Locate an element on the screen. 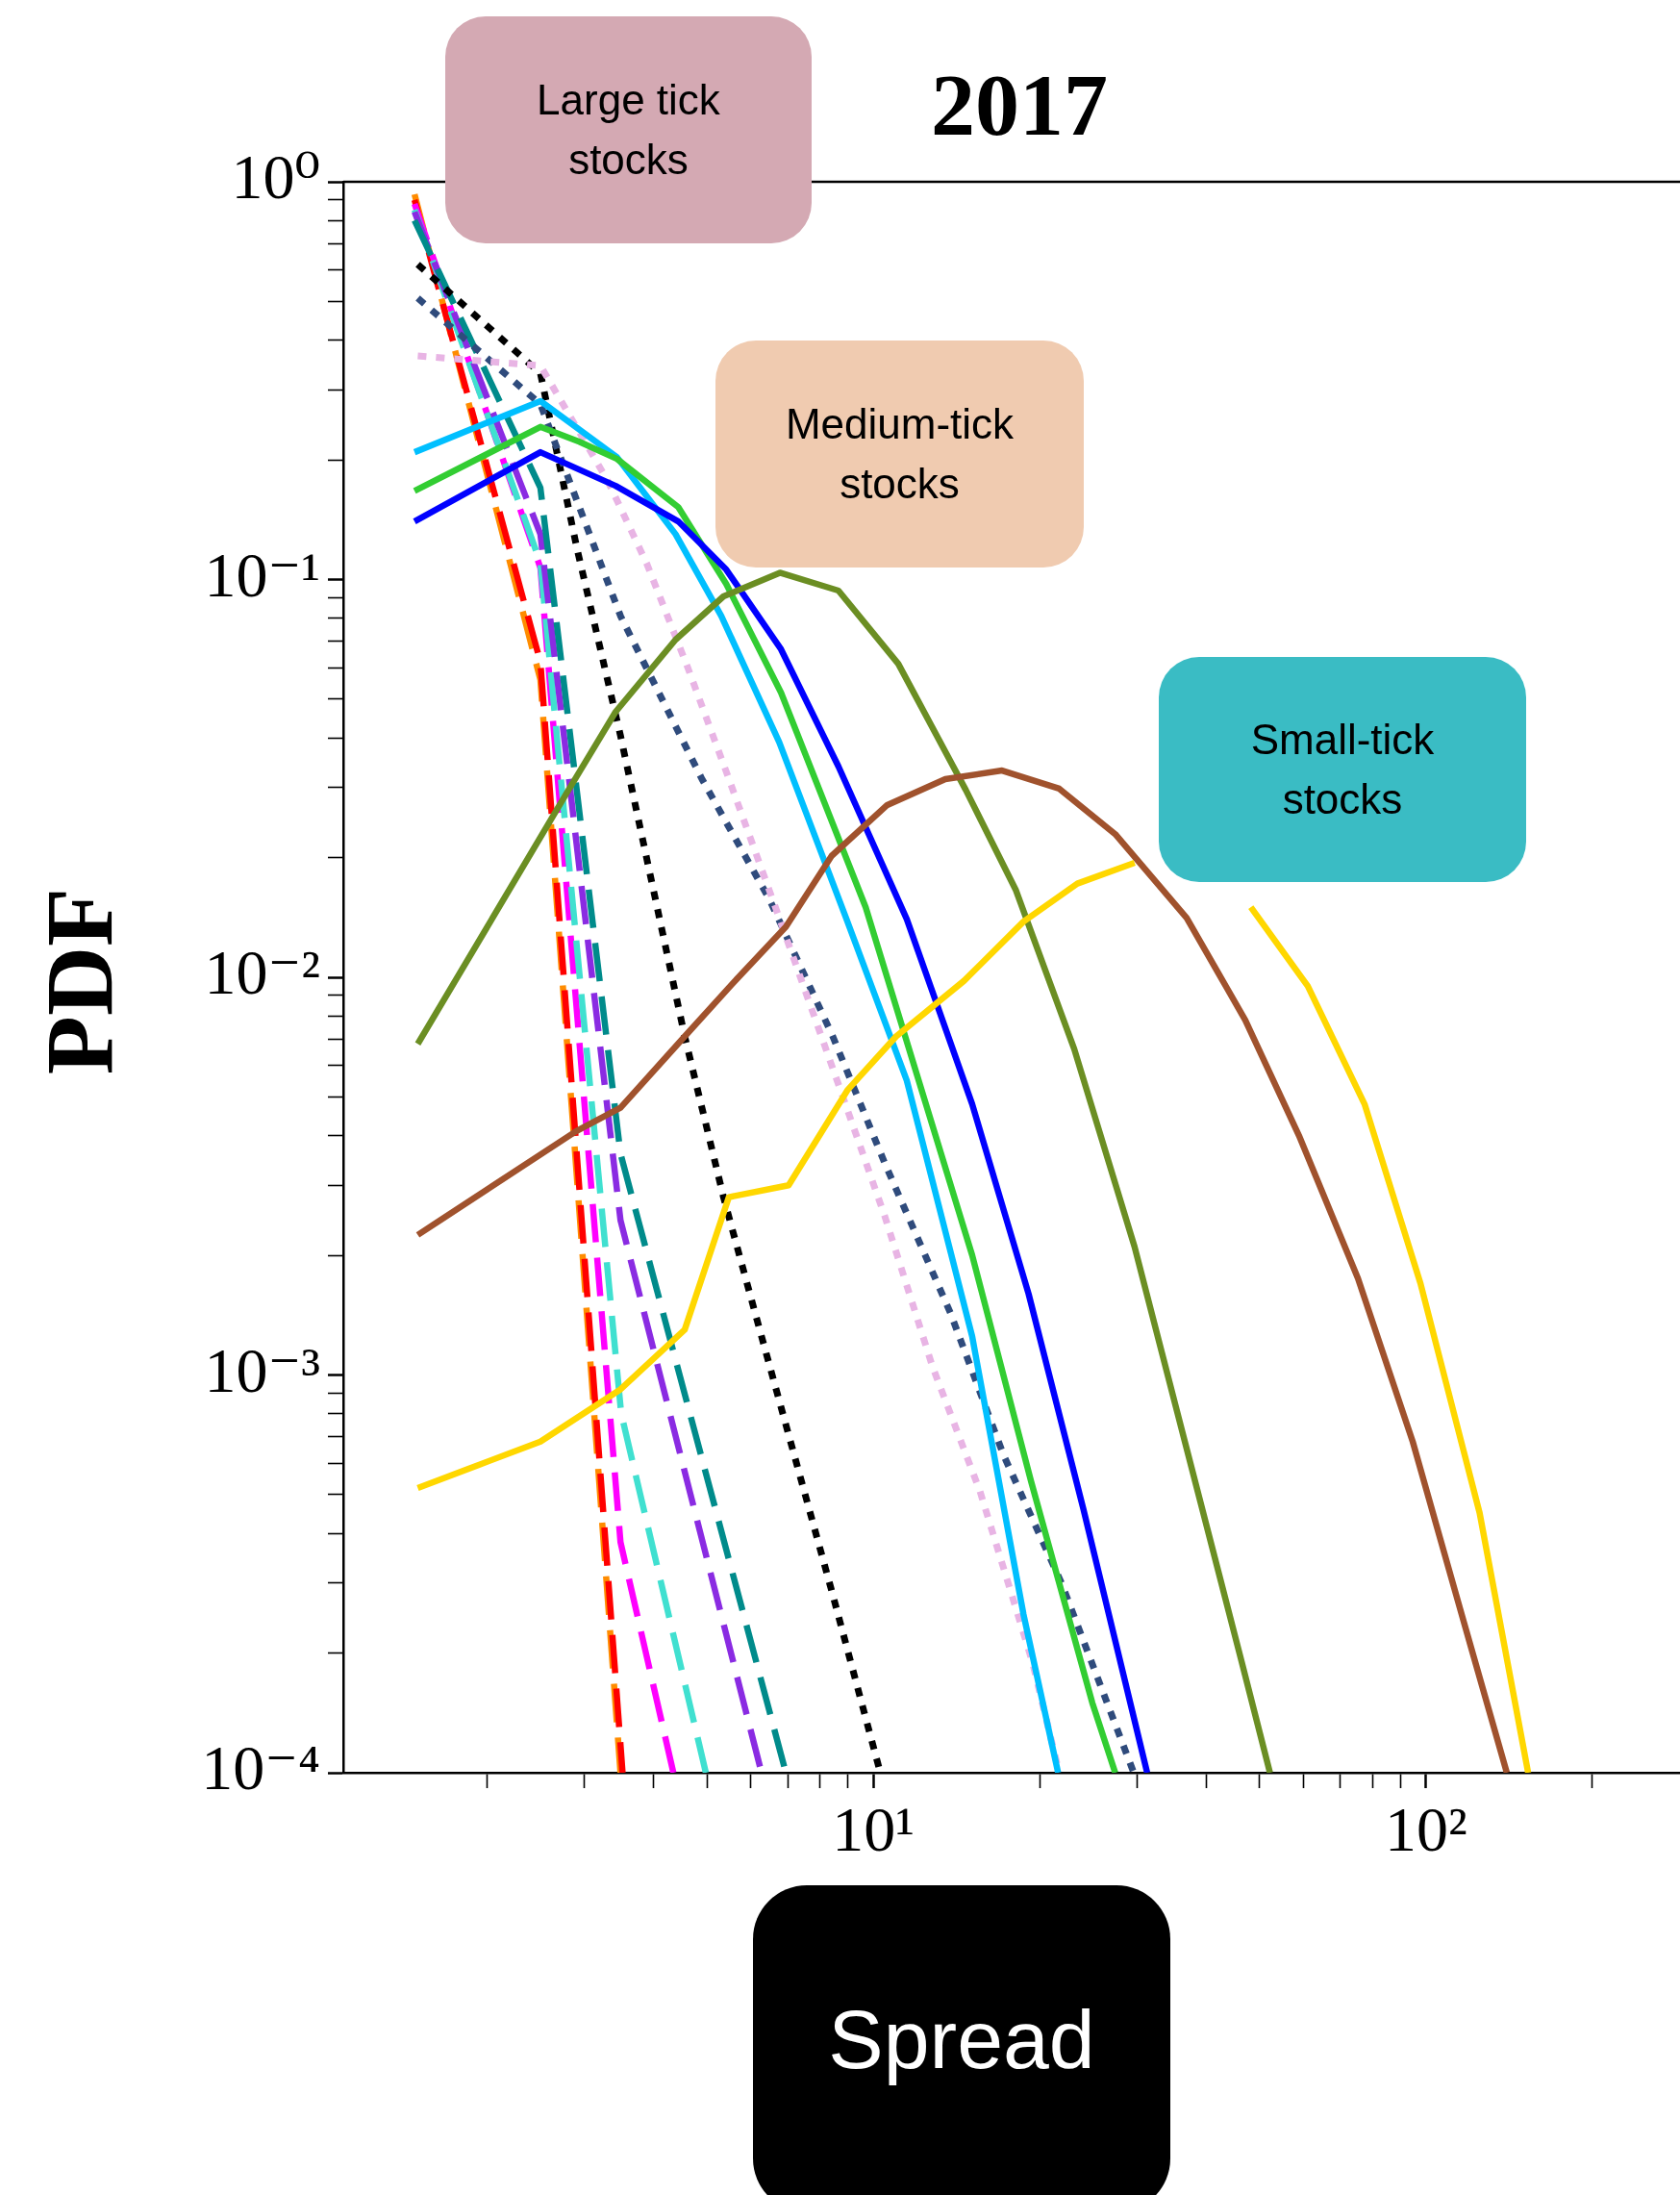 The image size is (1680, 2195). y-tick-label: 10⁻⁴ is located at coordinates (260, 1768).